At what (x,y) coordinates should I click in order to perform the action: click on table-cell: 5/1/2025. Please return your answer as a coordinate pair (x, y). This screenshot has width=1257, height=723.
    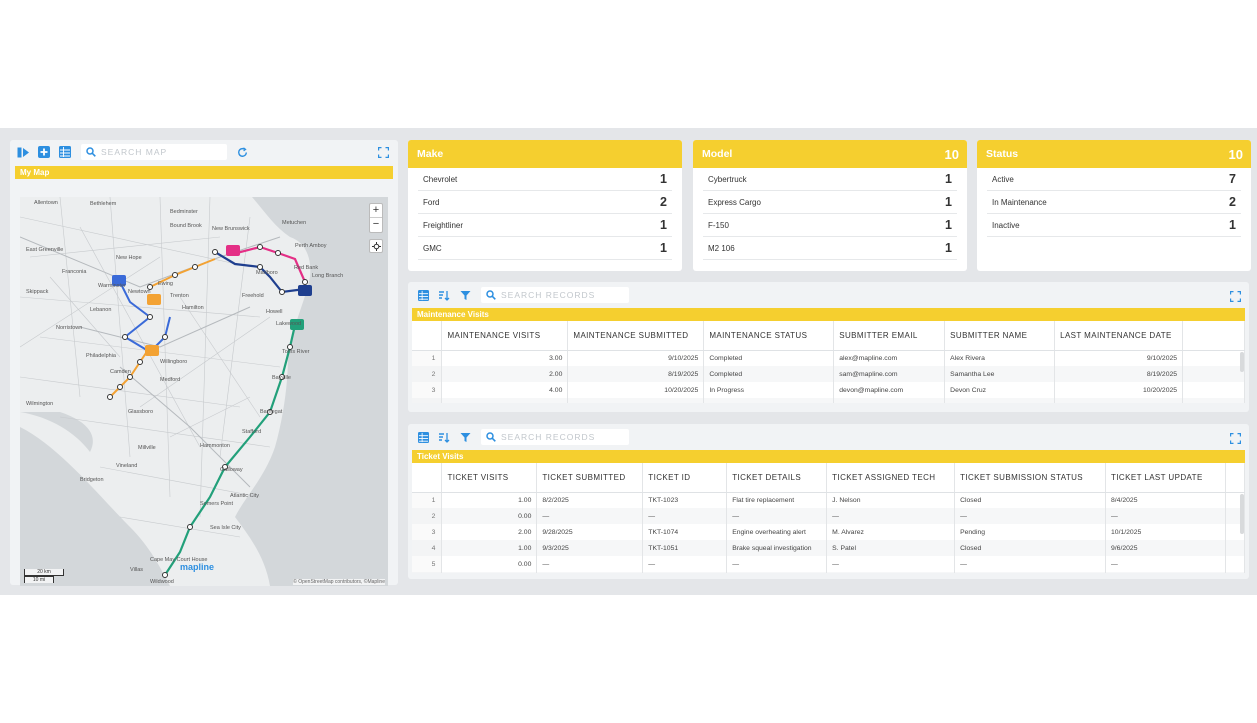
    Looking at the image, I should click on (590, 572).